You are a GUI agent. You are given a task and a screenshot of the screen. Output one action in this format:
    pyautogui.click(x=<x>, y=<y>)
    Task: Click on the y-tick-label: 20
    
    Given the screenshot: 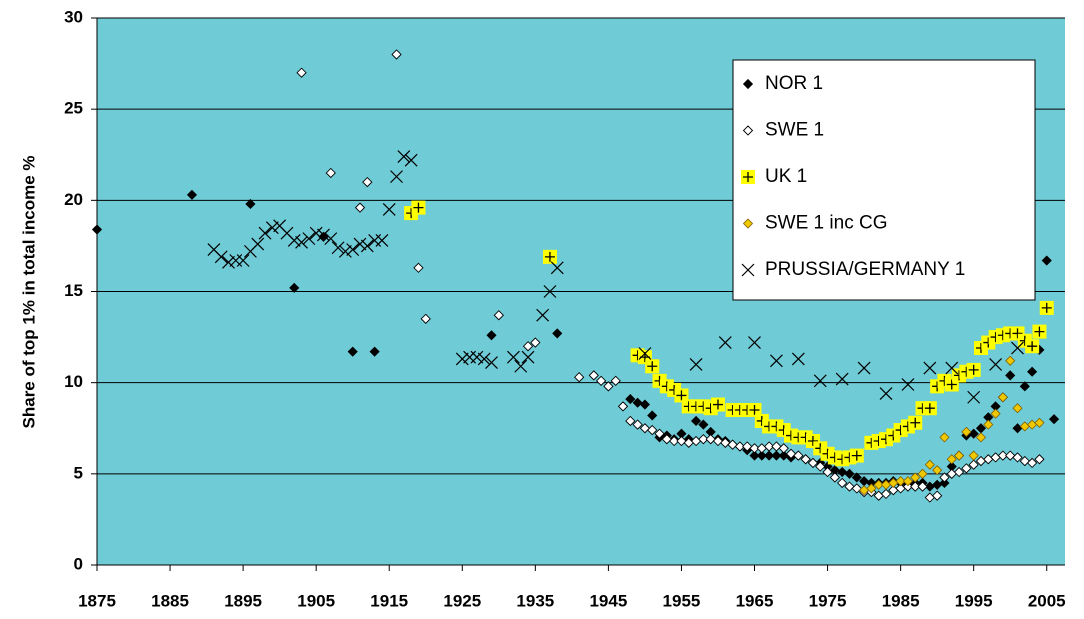 What is the action you would take?
    pyautogui.click(x=73, y=199)
    